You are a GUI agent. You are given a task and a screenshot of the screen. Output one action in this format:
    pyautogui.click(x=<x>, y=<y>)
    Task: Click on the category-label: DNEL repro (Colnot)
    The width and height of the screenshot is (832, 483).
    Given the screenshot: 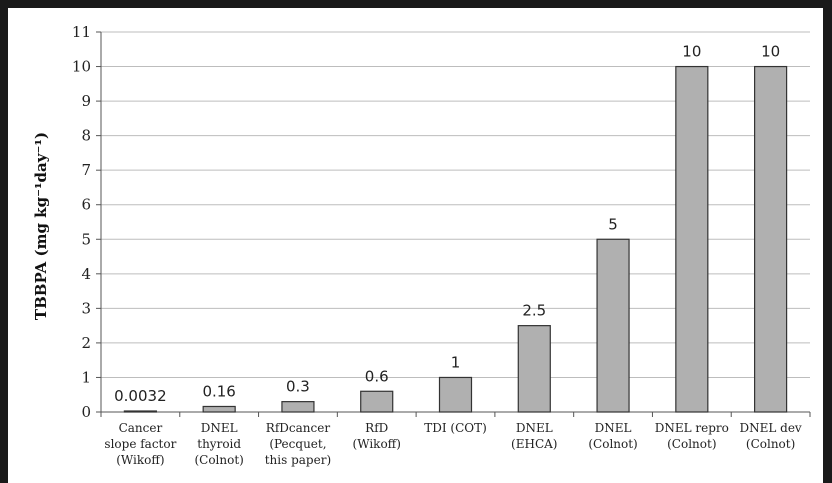 What is the action you would take?
    pyautogui.click(x=692, y=436)
    